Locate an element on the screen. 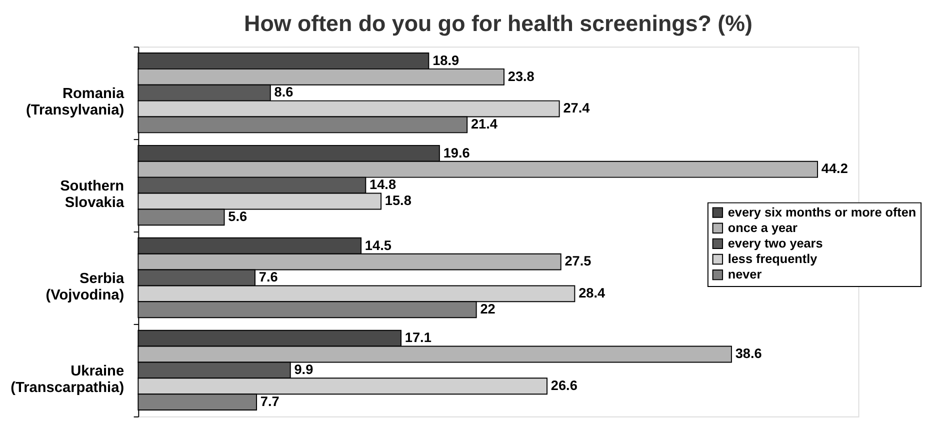 The width and height of the screenshot is (941, 440). data-label: 27.5 is located at coordinates (578, 261).